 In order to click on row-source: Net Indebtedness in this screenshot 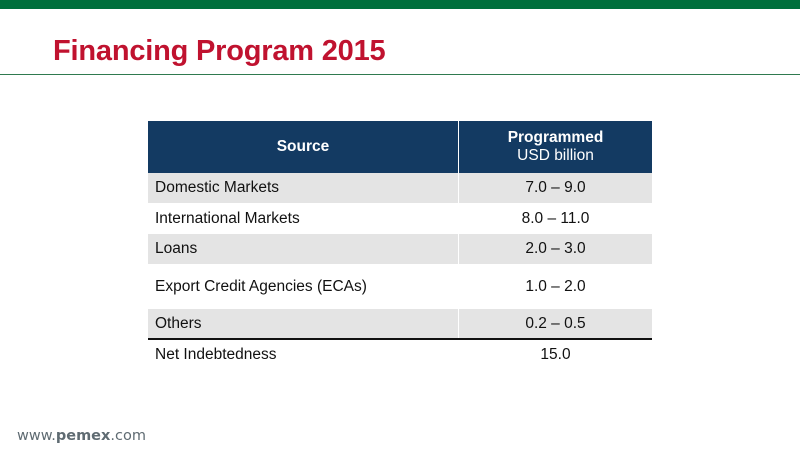, I will do `click(303, 355)`.